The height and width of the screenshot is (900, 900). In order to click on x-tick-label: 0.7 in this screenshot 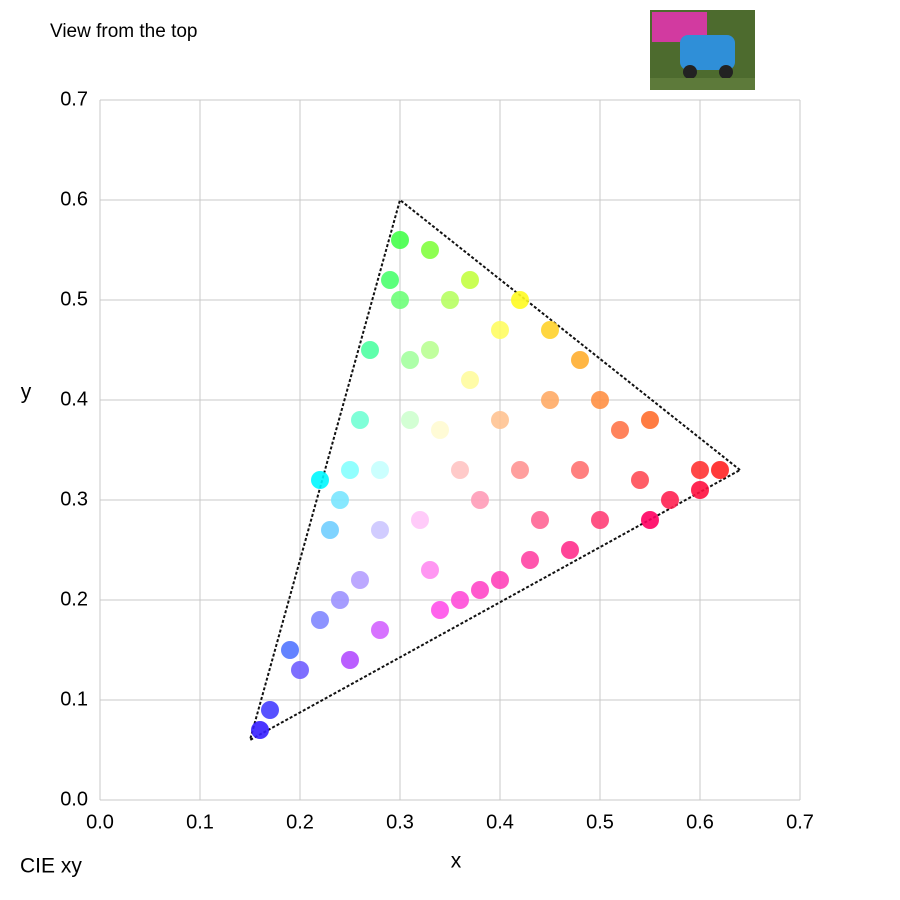, I will do `click(800, 822)`.